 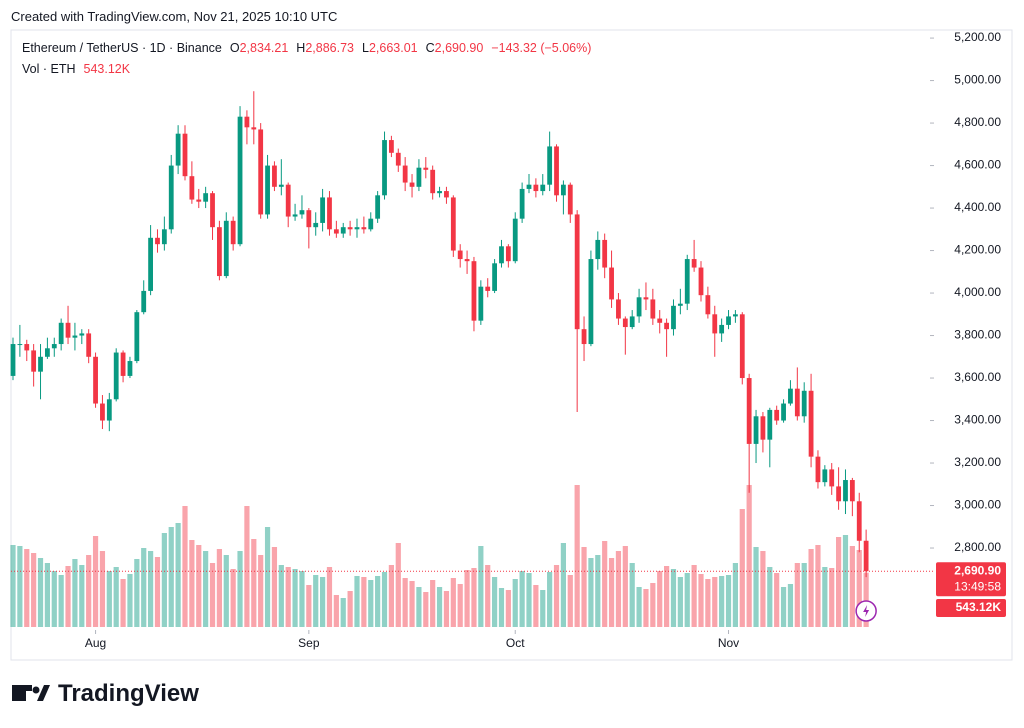 I want to click on legend-letter: C, so click(x=430, y=48).